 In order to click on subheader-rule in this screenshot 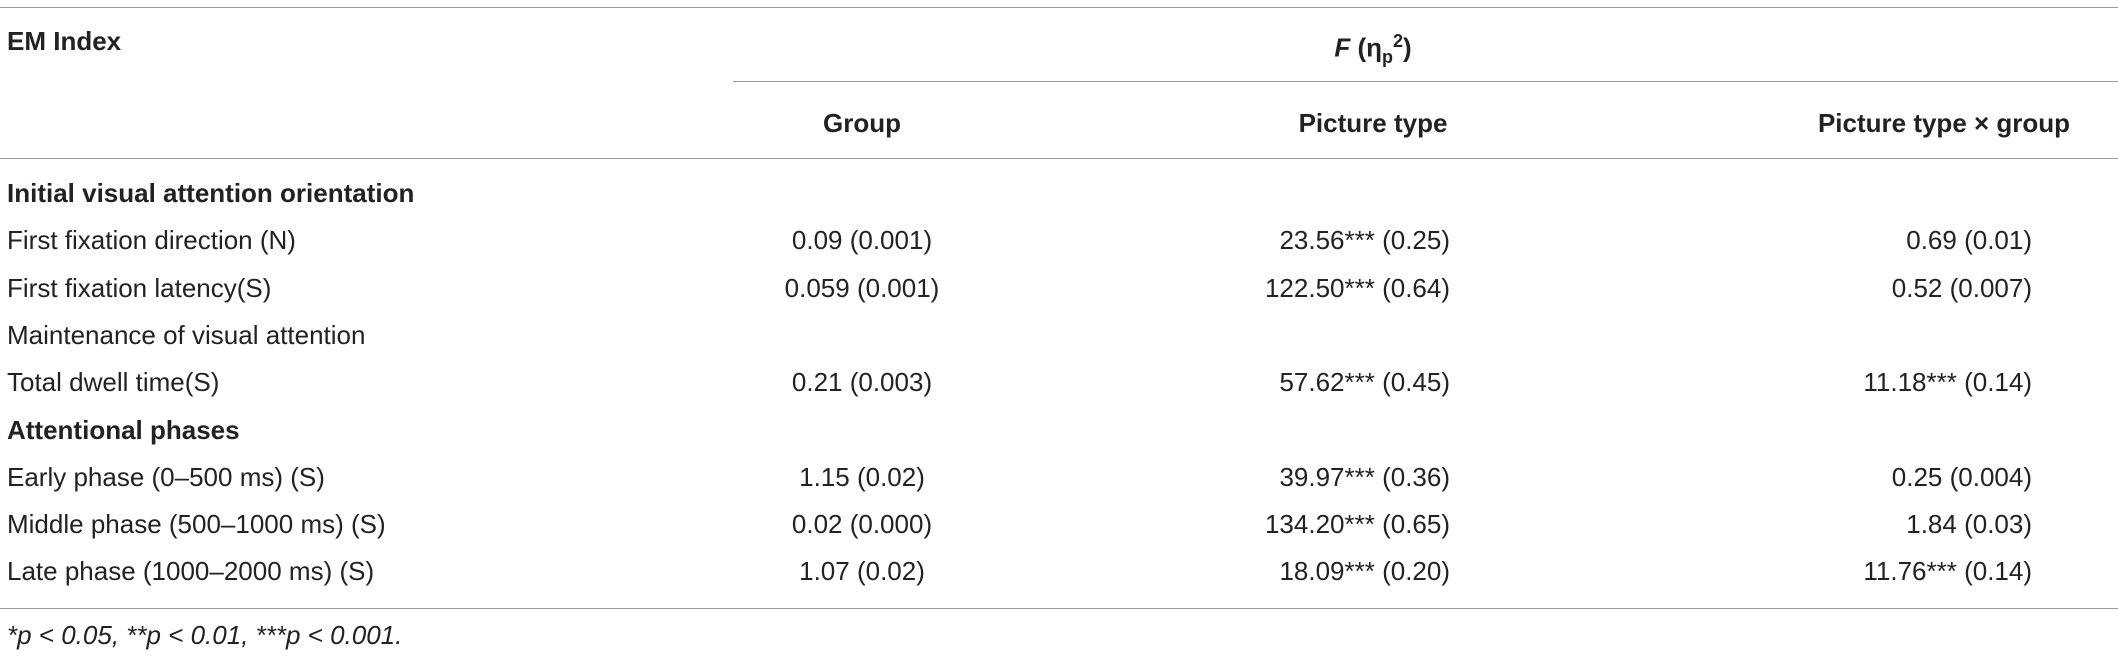, I will do `click(1059, 158)`.